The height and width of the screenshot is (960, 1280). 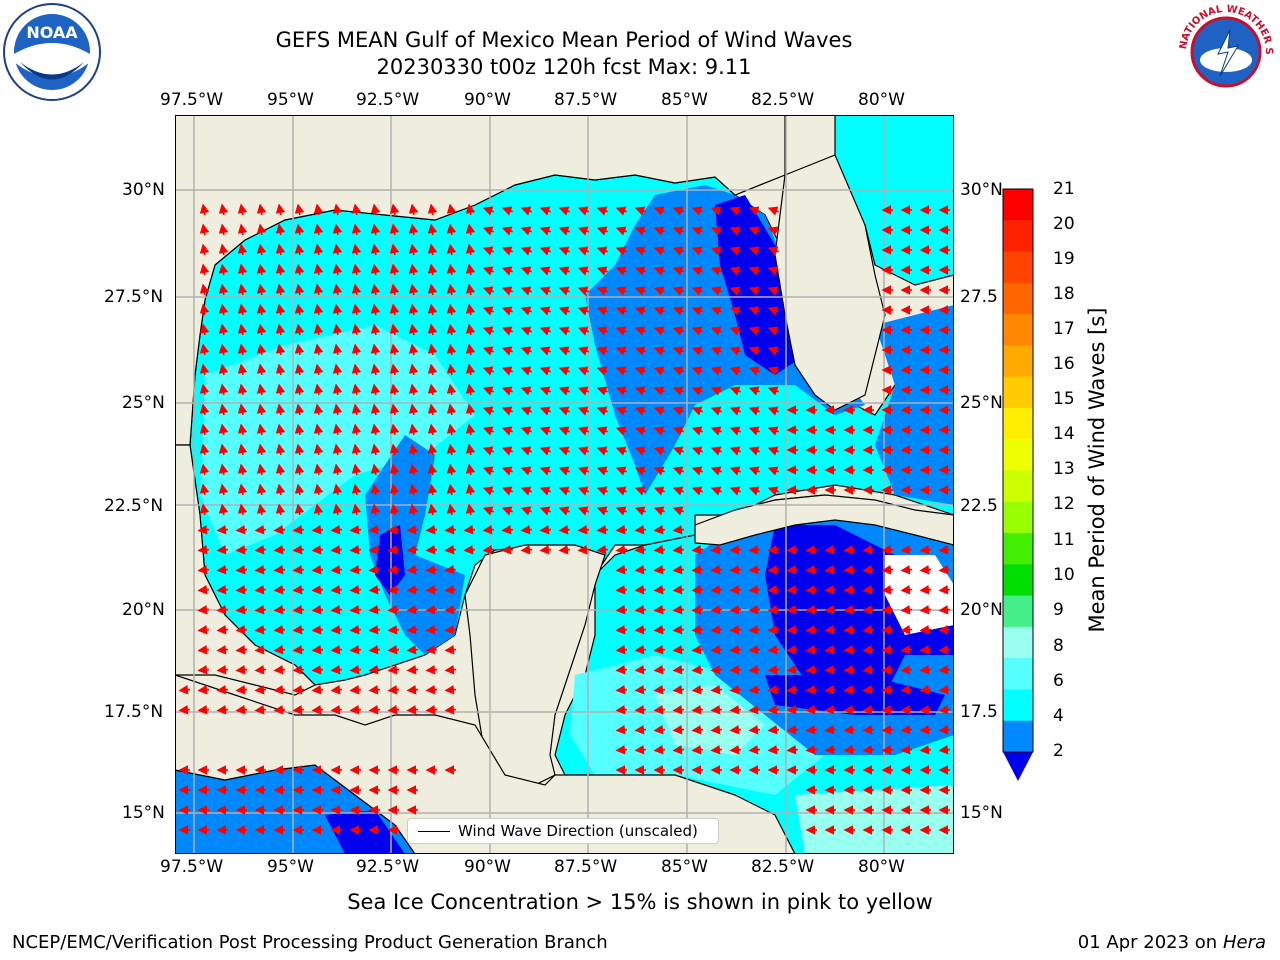 I want to click on period-below-2-northeast, so click(x=760, y=285).